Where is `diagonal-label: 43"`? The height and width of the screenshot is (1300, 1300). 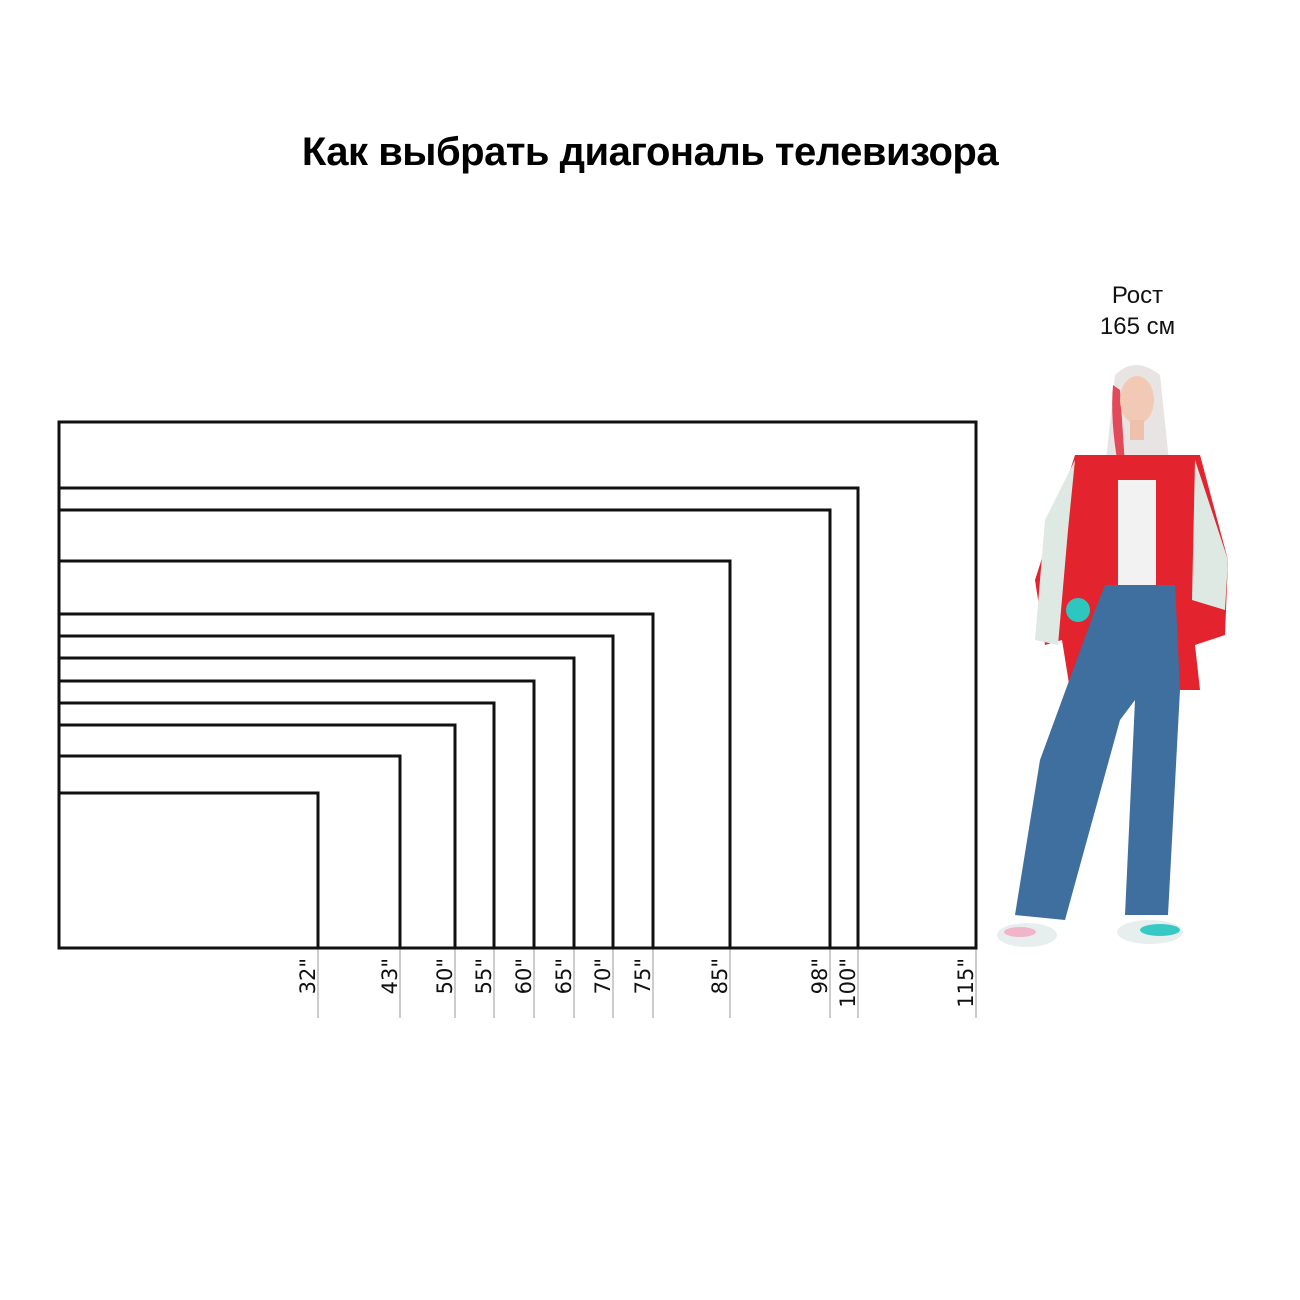
diagonal-label: 43" is located at coordinates (390, 976).